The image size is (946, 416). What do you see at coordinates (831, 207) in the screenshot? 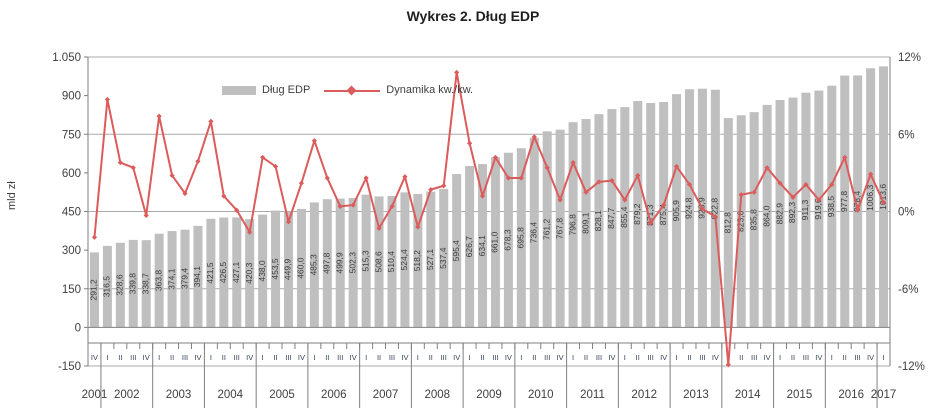
I see `bar-value-label: 938,5` at bounding box center [831, 207].